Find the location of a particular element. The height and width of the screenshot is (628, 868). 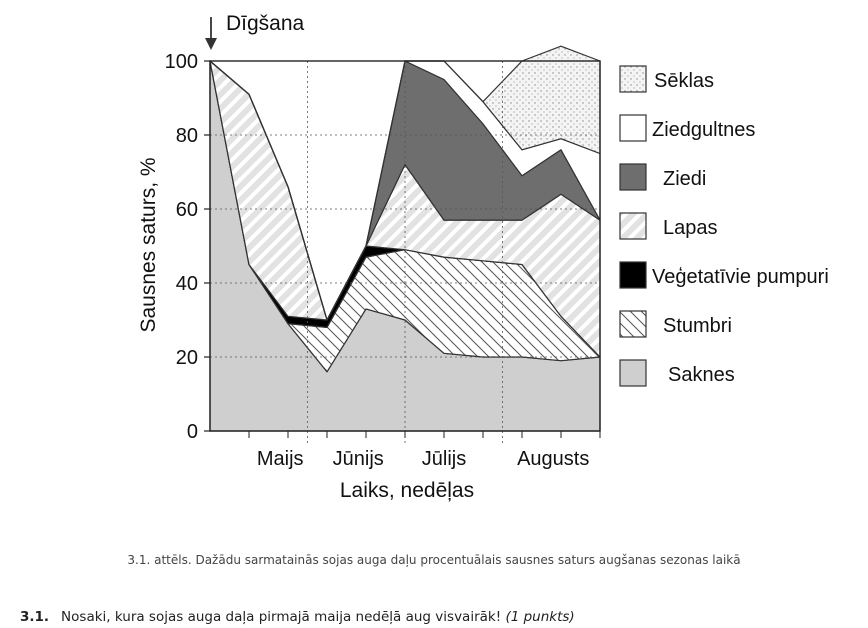

x-month-label: Augusts is located at coordinates (553, 459).